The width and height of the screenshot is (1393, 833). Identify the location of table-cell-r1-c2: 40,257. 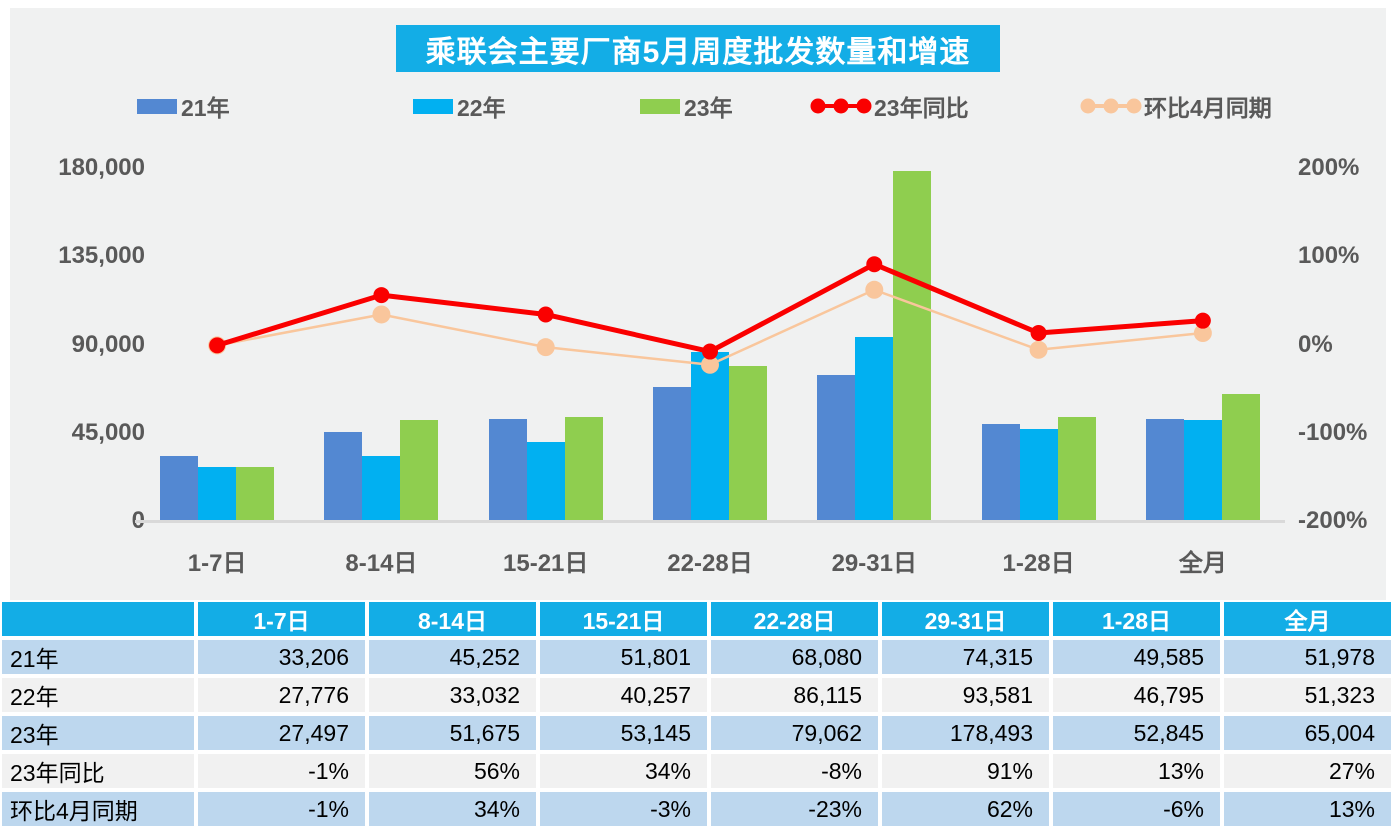
(623, 695).